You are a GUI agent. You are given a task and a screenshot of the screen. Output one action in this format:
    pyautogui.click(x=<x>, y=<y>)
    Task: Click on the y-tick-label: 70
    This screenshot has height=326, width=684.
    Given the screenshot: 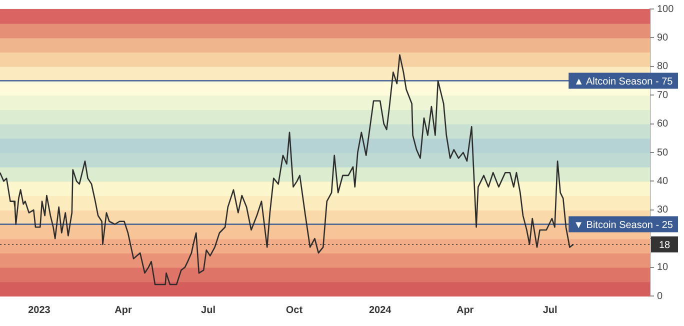 What is the action you would take?
    pyautogui.click(x=663, y=95)
    